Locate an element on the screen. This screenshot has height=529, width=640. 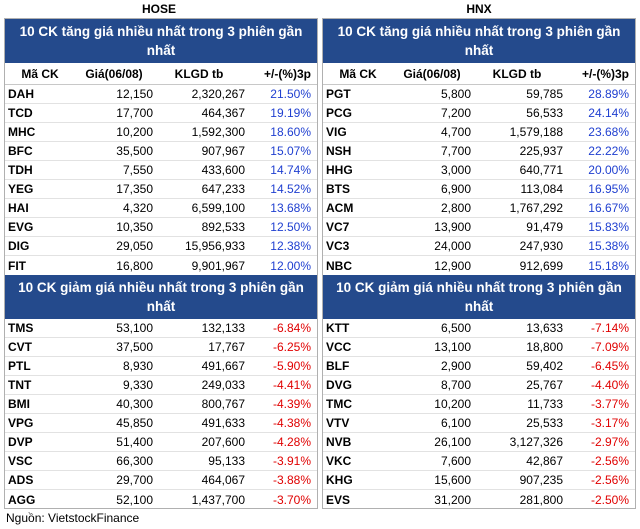
volume-cell: 1,437,700 is located at coordinates (218, 499).